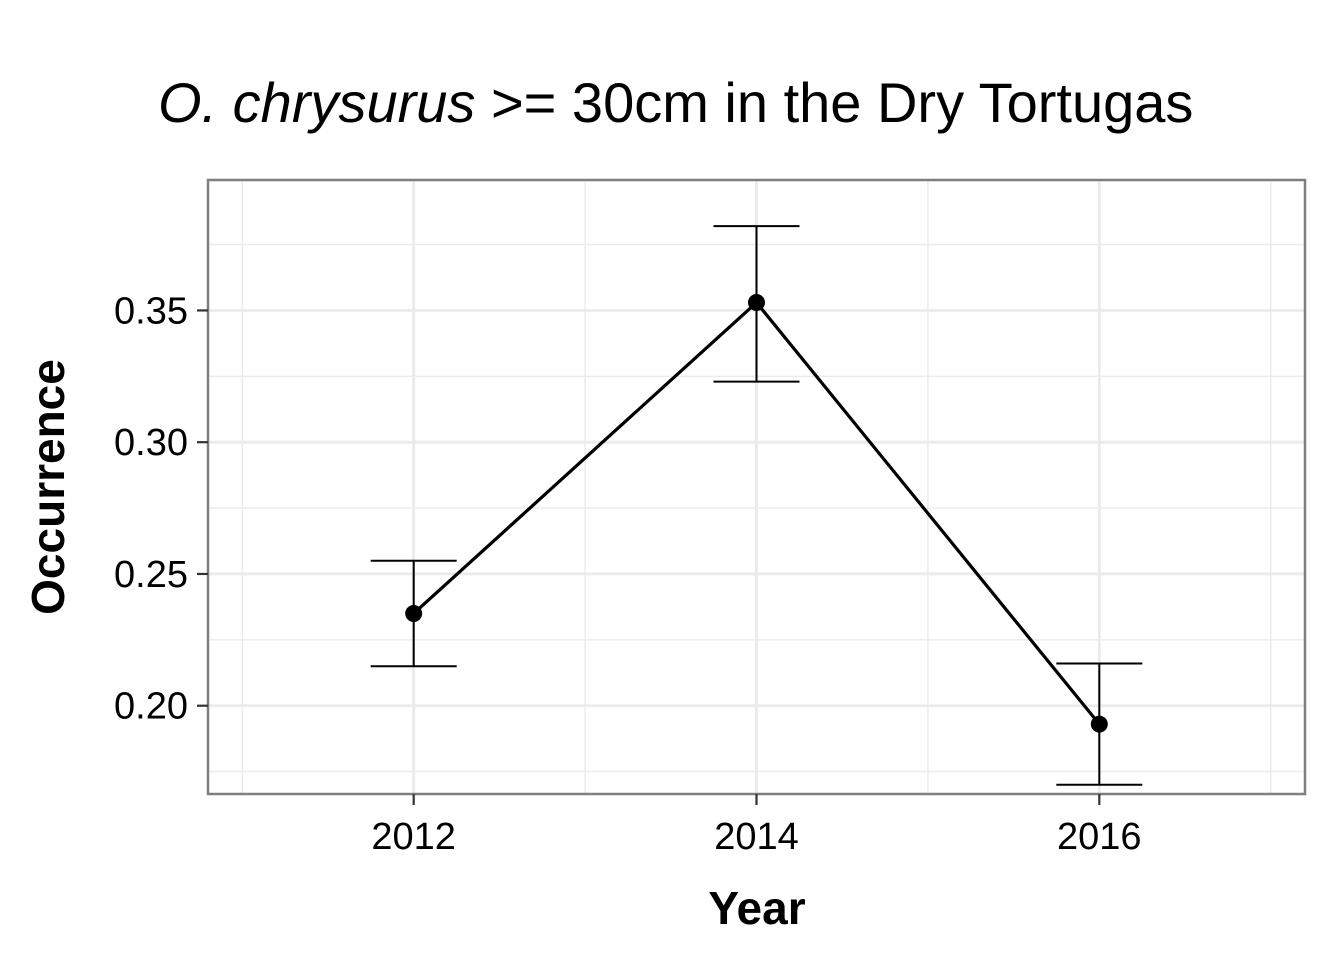 Image resolution: width=1344 pixels, height=960 pixels. I want to click on chart-title-species: O. chrysurus, so click(316, 102).